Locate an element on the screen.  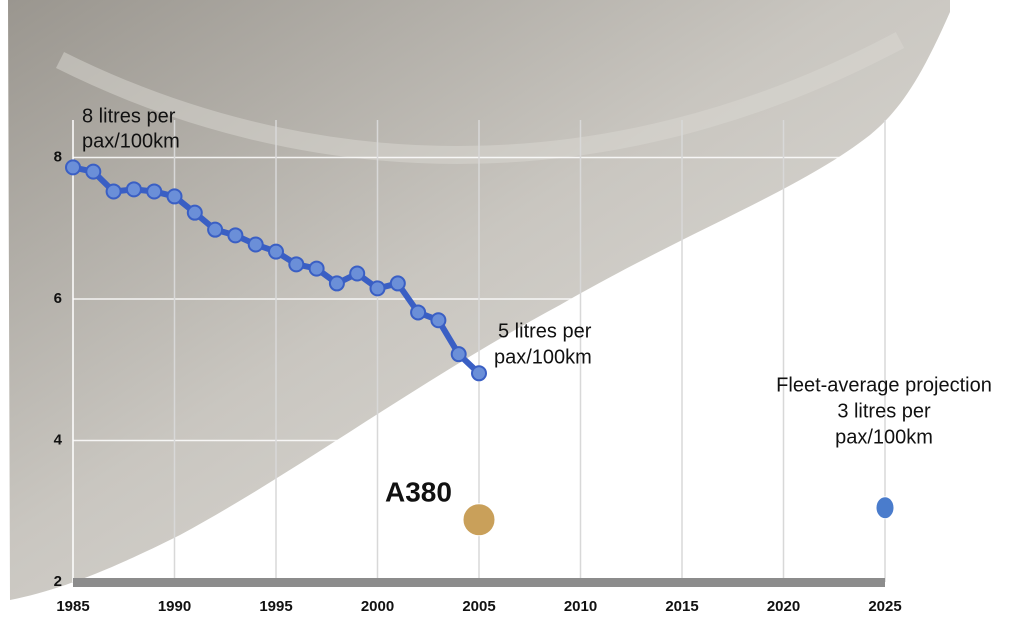
x-tick-label: 2000 is located at coordinates (377, 606).